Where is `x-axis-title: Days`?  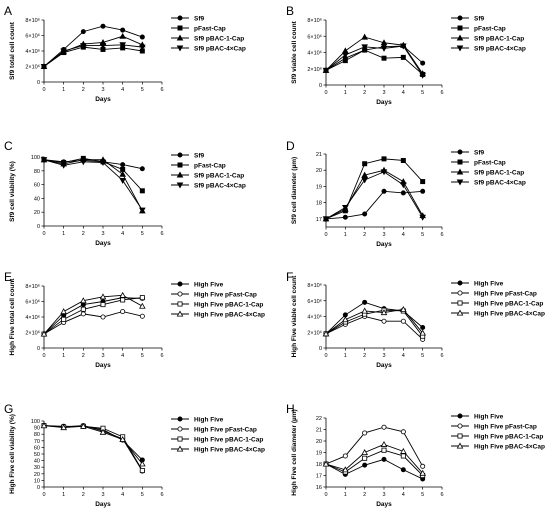 x-axis-title: Days is located at coordinates (103, 365).